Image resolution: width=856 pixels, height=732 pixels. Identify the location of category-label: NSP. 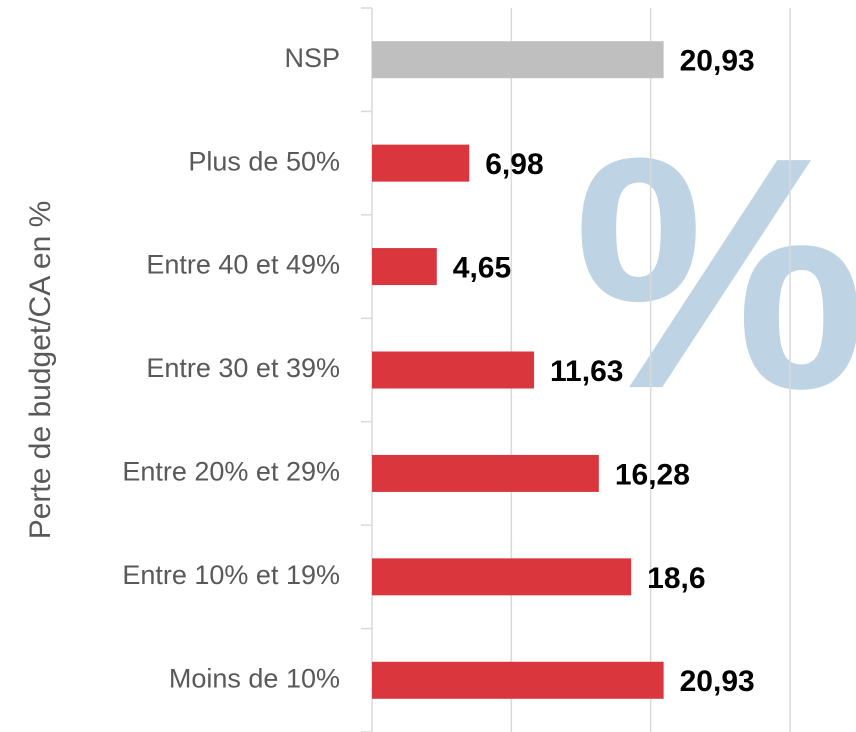
(312, 58).